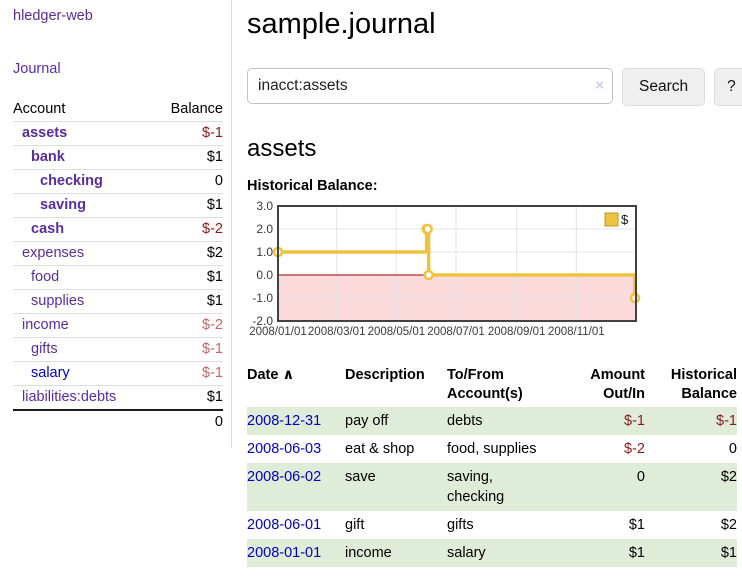 Image resolution: width=742 pixels, height=582 pixels. I want to click on account-name-cell: food, so click(83, 277).